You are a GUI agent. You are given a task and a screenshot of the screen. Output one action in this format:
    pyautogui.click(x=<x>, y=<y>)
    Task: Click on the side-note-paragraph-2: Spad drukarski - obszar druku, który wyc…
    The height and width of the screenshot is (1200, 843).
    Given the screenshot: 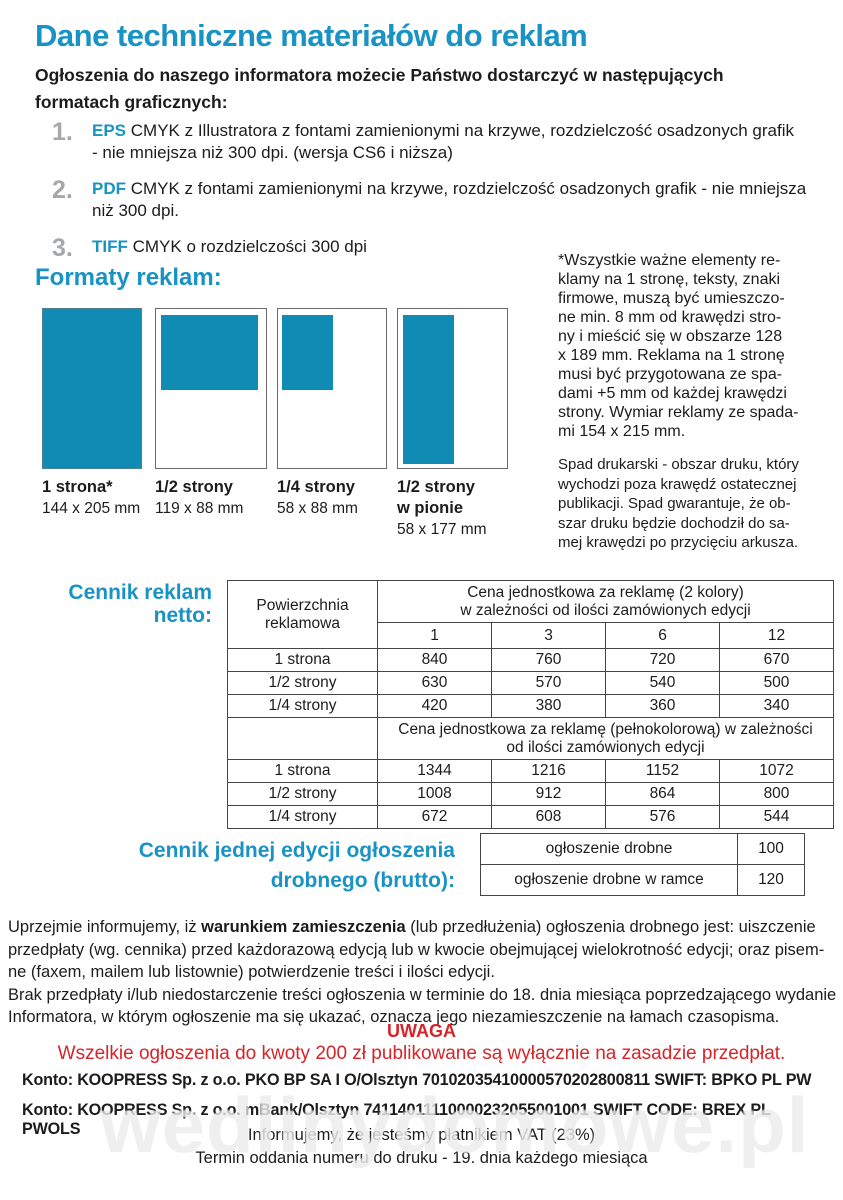 What is the action you would take?
    pyautogui.click(x=678, y=503)
    